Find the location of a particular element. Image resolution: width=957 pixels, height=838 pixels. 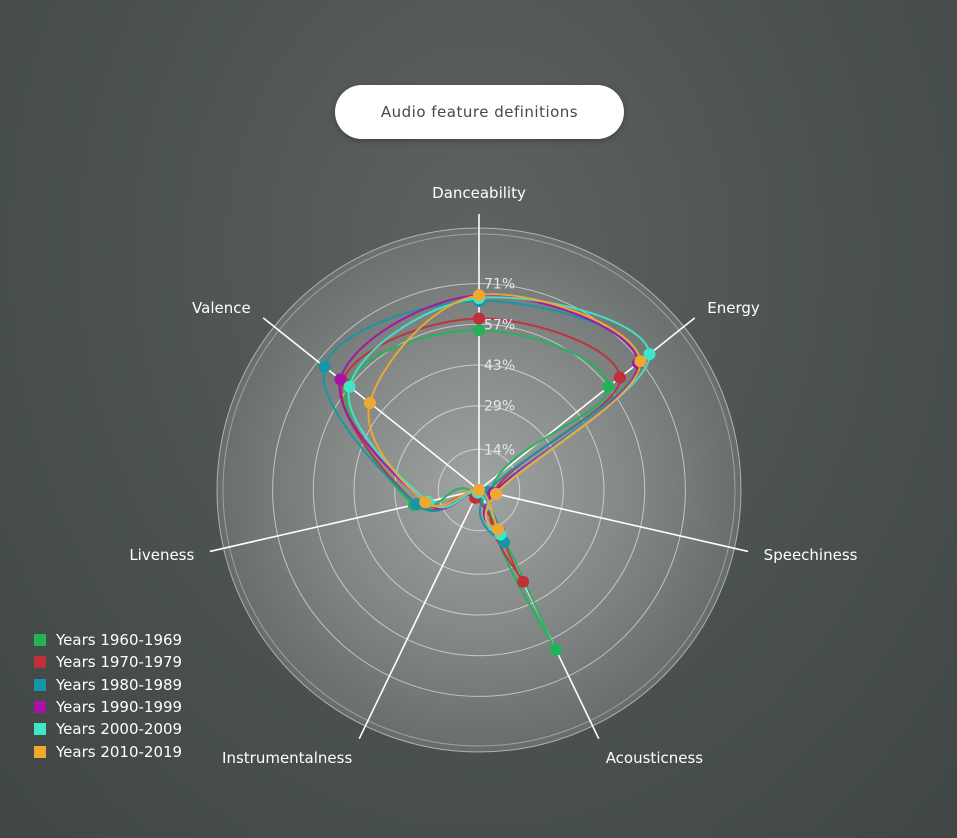

legend-label: Years 1960-1969 is located at coordinates (119, 640).